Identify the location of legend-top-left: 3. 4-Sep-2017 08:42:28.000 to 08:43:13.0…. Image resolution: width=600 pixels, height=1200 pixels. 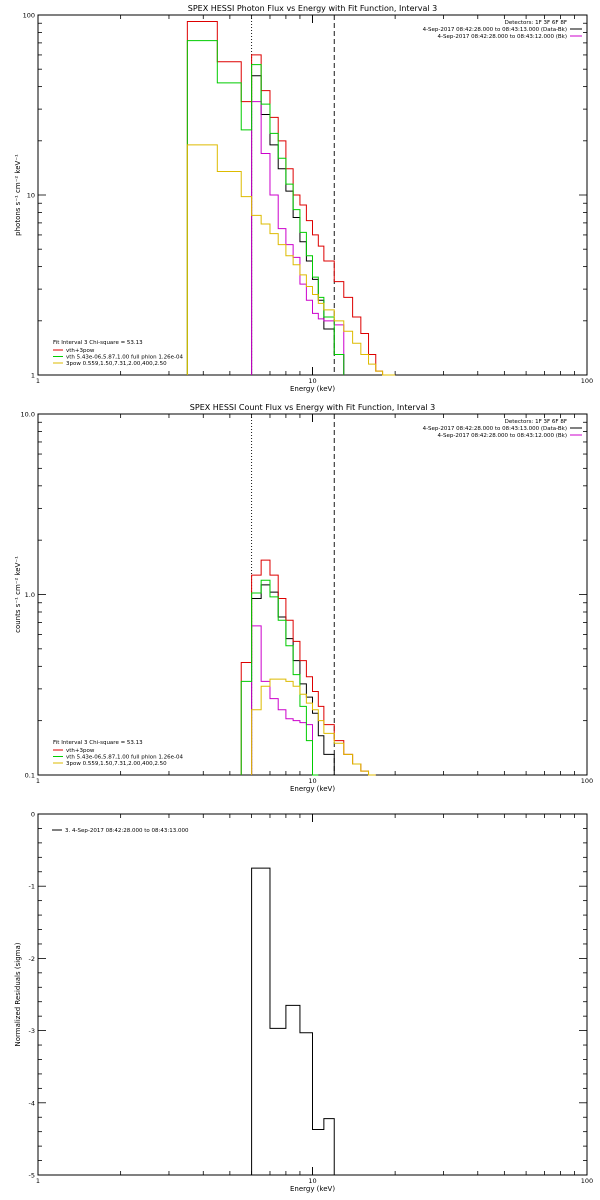
(120, 831).